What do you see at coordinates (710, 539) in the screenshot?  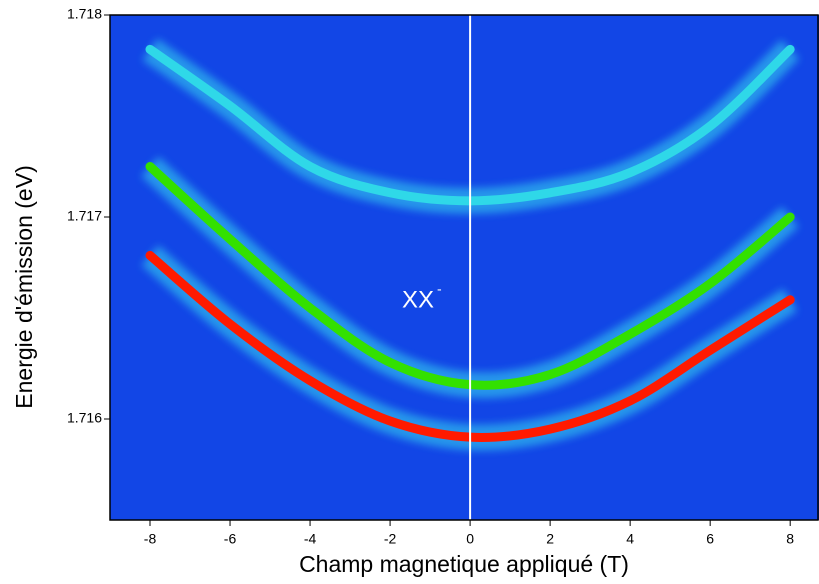 I see `x-tick-label: 6` at bounding box center [710, 539].